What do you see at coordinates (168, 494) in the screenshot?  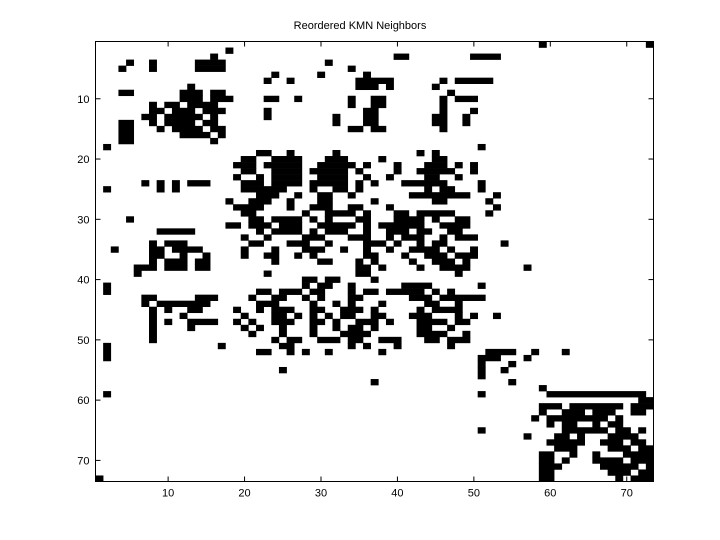 I see `x-tick-label: 10` at bounding box center [168, 494].